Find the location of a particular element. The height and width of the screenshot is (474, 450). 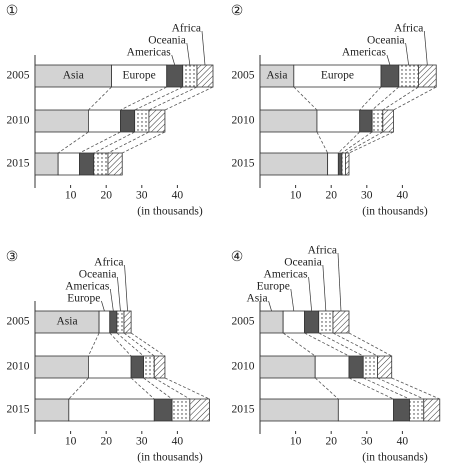

category-label: 2015 is located at coordinates (243, 164).